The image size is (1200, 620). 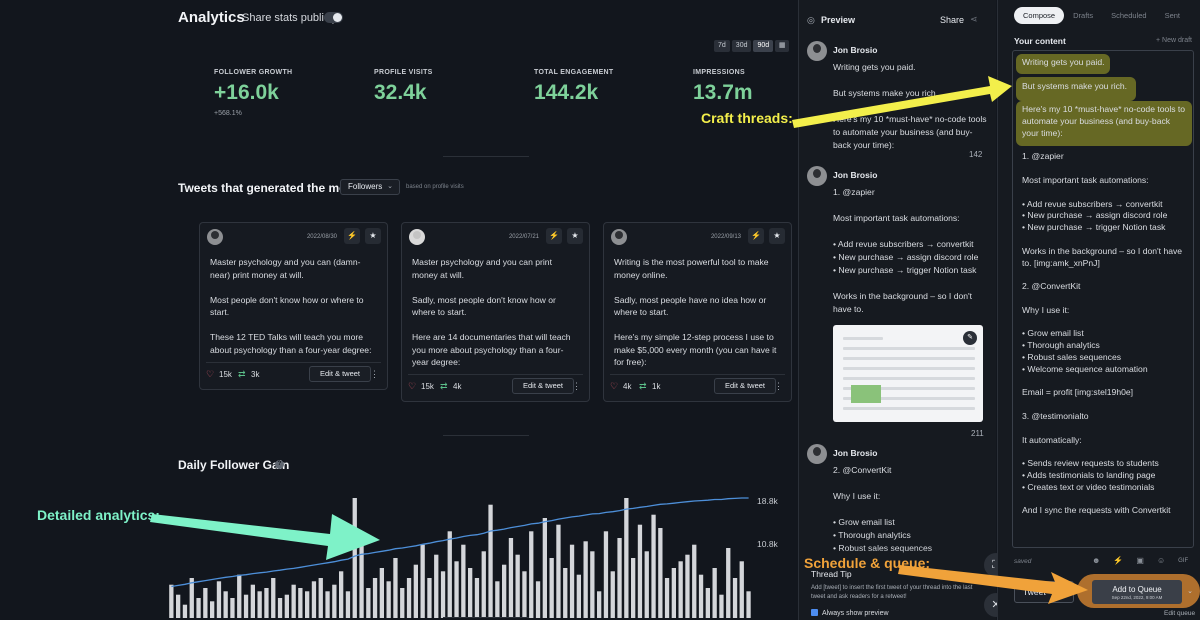 I want to click on annotation-craft-threads: Craft threads:, so click(x=747, y=118).